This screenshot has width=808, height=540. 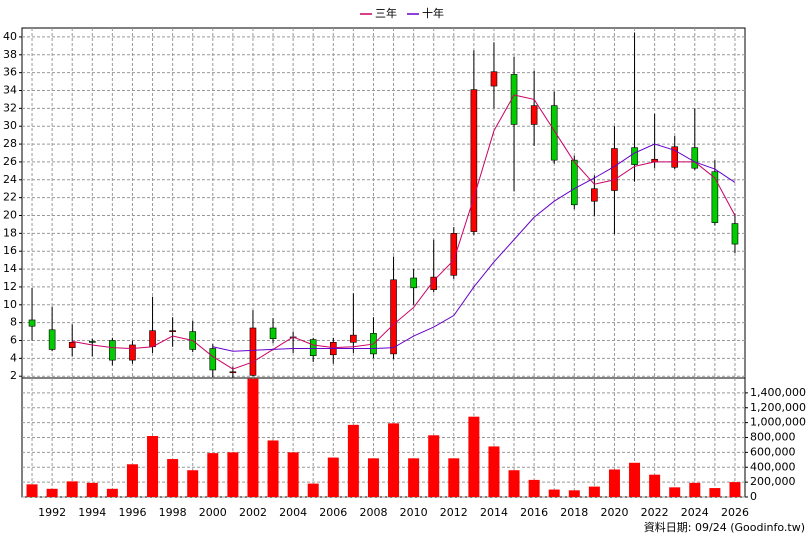 What do you see at coordinates (454, 512) in the screenshot?
I see `x-tick-label: 2012` at bounding box center [454, 512].